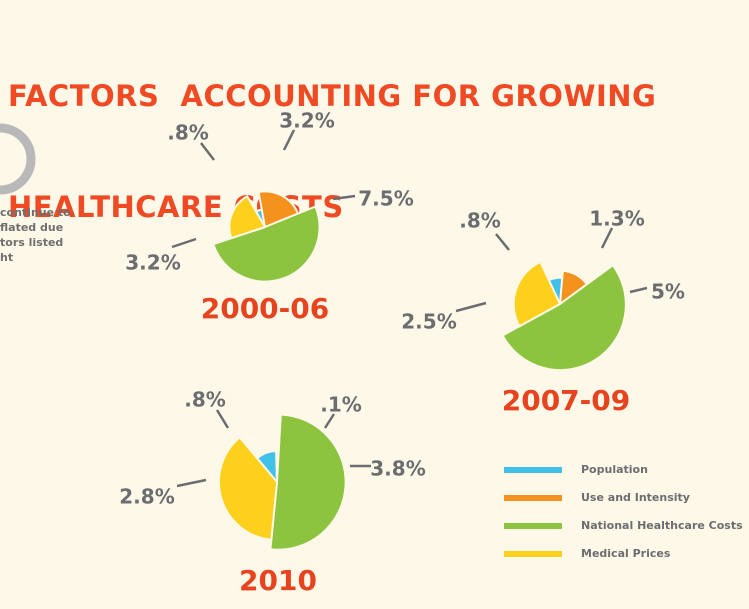  What do you see at coordinates (635, 497) in the screenshot?
I see `legend-label: Use and Intensity` at bounding box center [635, 497].